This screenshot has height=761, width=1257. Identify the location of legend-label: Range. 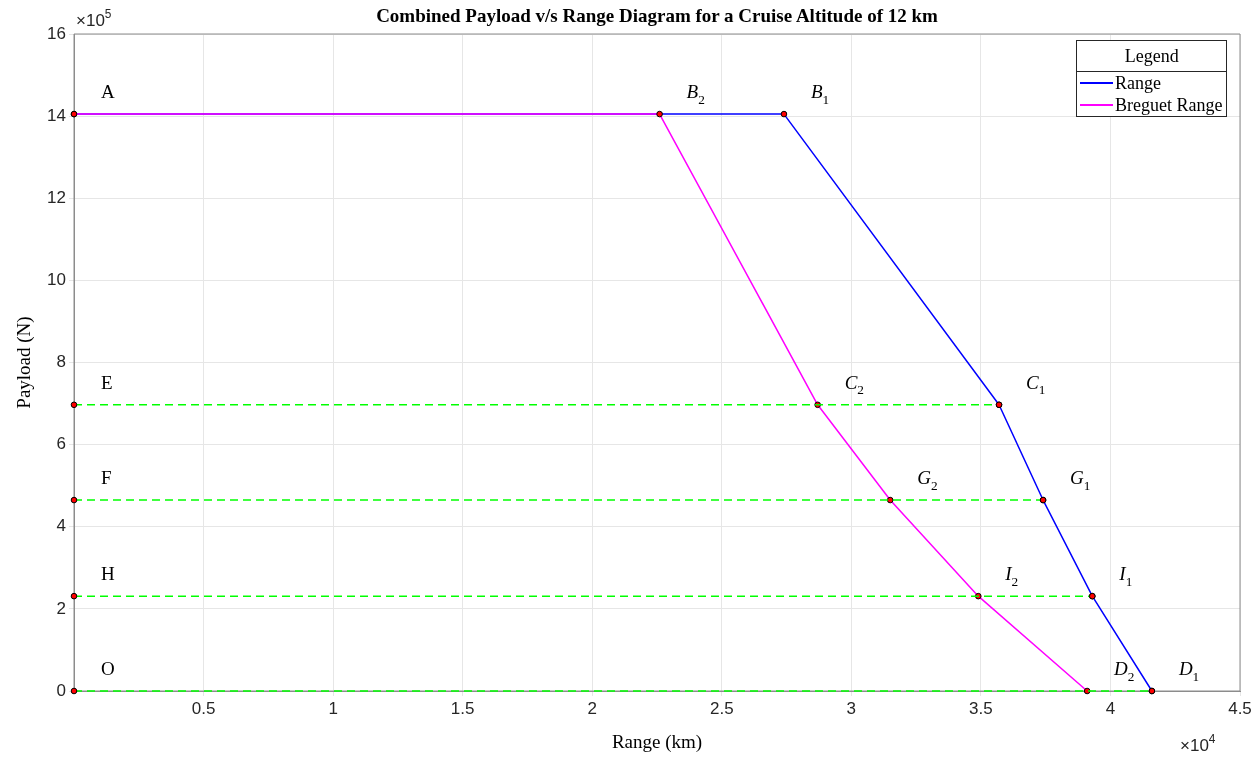
(1138, 83).